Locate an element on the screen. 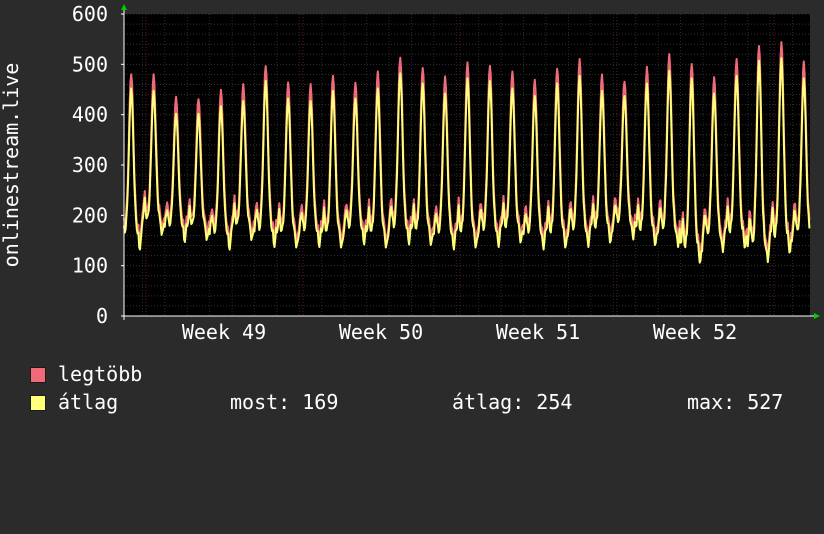  y-axis-arrow-icon is located at coordinates (124, 7).